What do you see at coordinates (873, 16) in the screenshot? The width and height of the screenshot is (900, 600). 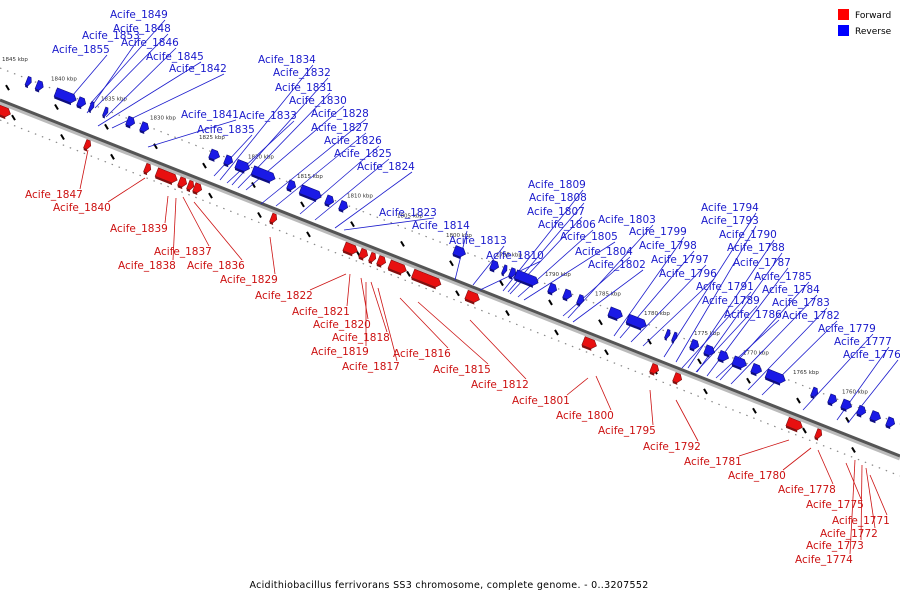 I see `legend-forward-label: Forward` at bounding box center [873, 16].